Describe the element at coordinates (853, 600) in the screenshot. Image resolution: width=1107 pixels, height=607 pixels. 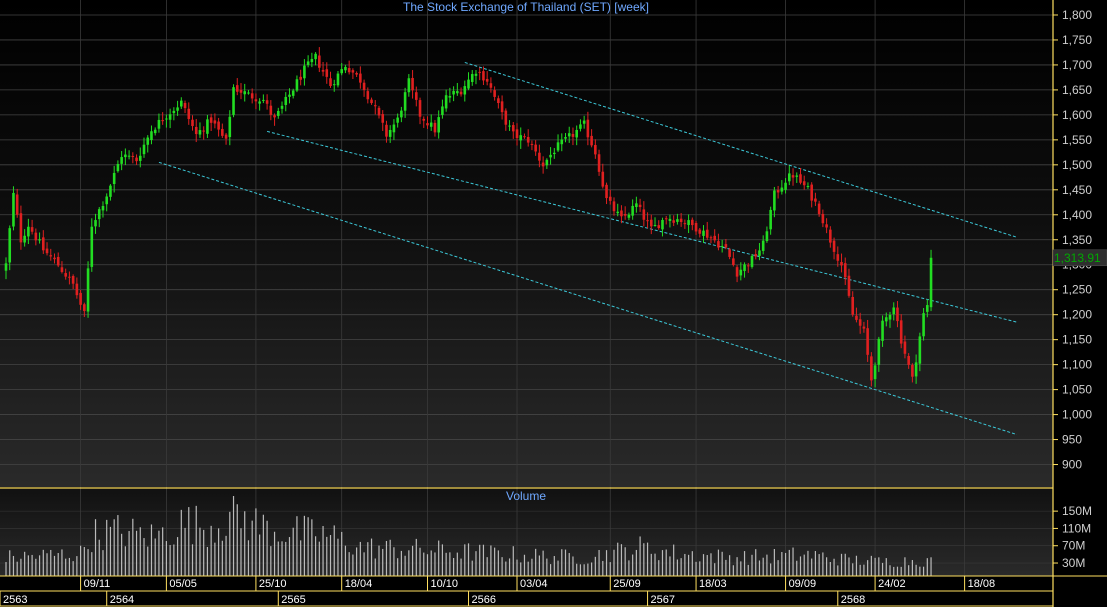
I see `year-tick-label: 2568` at that location.